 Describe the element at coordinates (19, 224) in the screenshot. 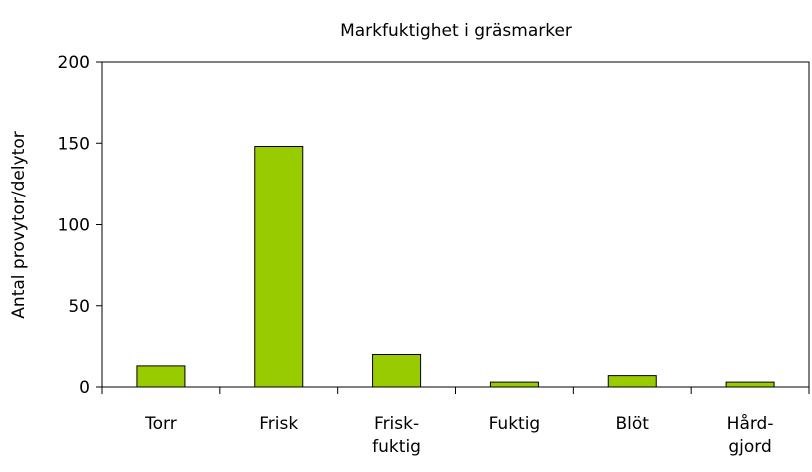

I see `y-axis-label: Antal provytor/delytor` at that location.